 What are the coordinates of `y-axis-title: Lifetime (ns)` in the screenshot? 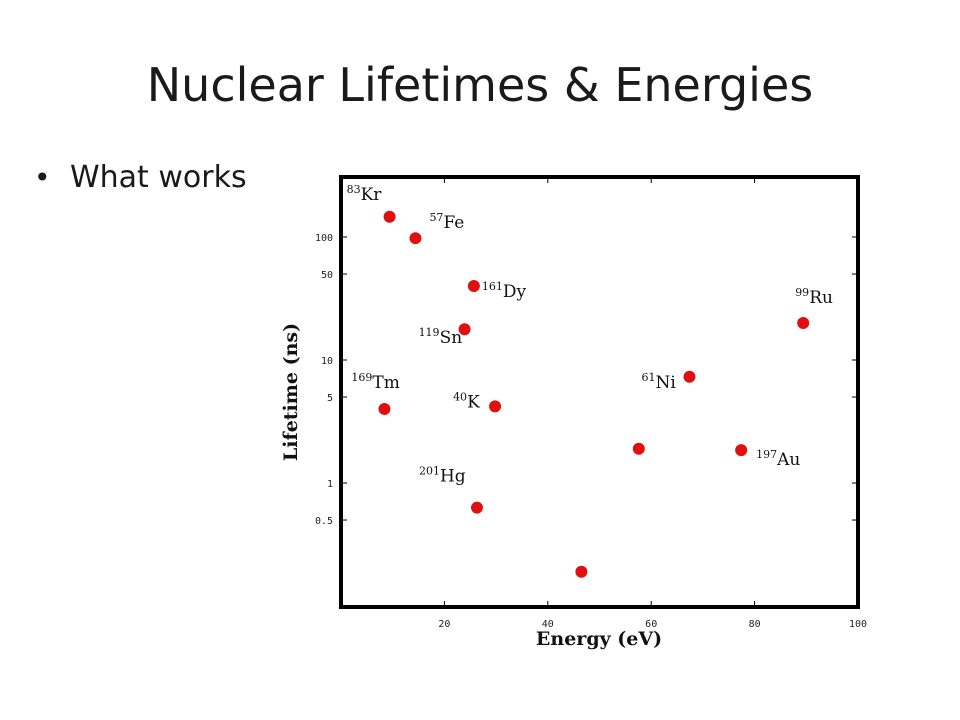 It's located at (291, 392).